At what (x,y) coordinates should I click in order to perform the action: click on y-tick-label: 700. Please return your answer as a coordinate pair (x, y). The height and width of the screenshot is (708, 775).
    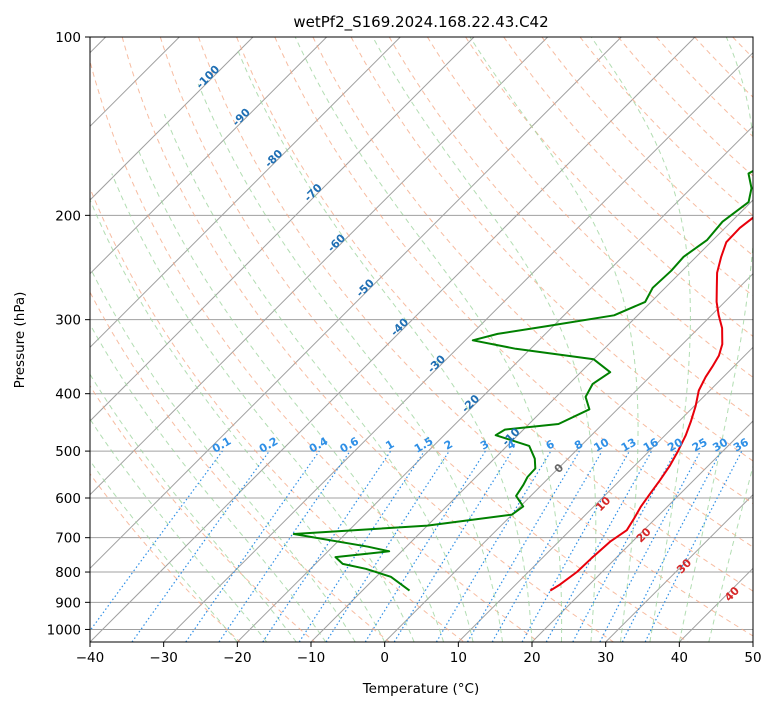
    Looking at the image, I should click on (68, 539).